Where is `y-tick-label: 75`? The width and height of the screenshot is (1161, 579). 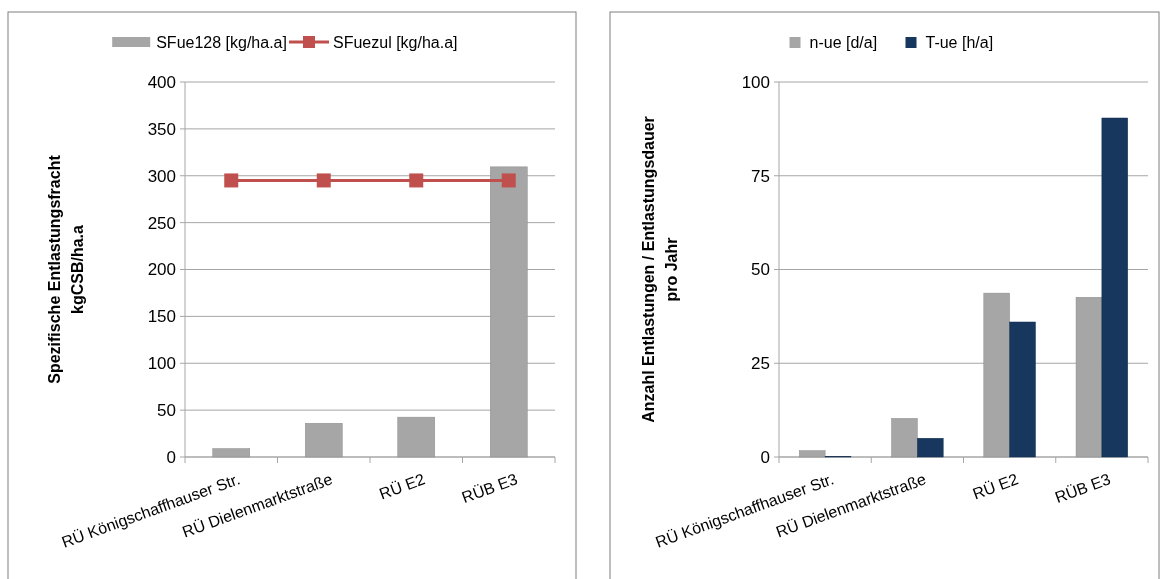 y-tick-label: 75 is located at coordinates (760, 176).